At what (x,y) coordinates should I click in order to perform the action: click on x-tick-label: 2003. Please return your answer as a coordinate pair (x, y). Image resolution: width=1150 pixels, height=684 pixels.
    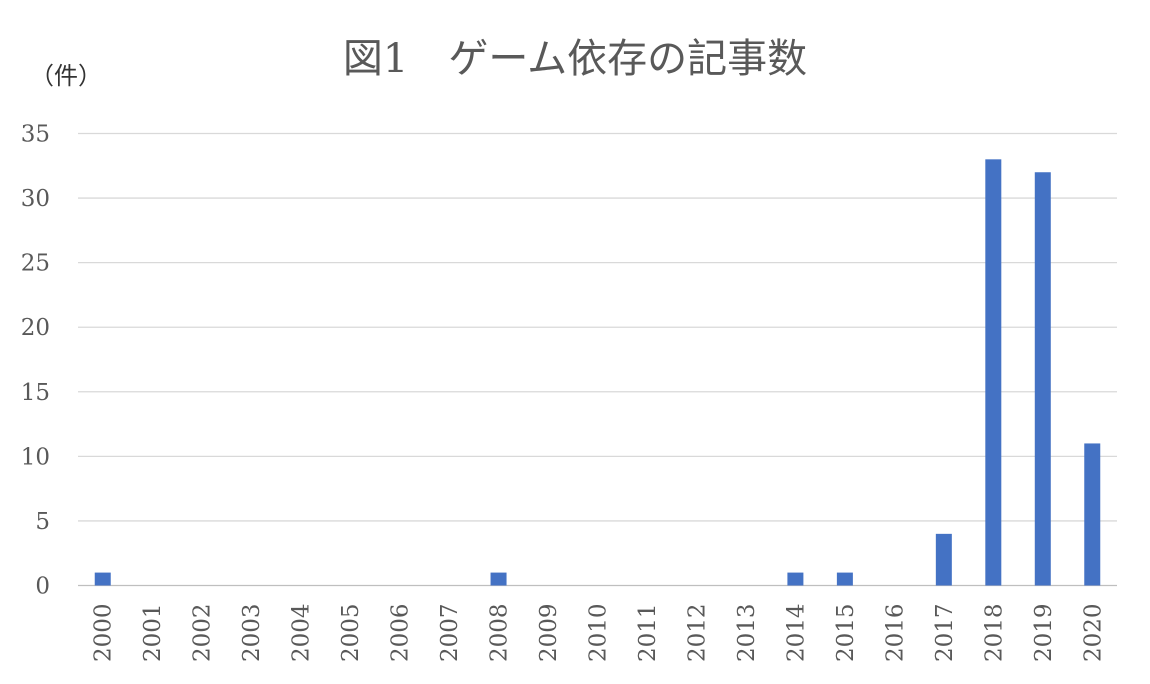
    Looking at the image, I should click on (252, 633).